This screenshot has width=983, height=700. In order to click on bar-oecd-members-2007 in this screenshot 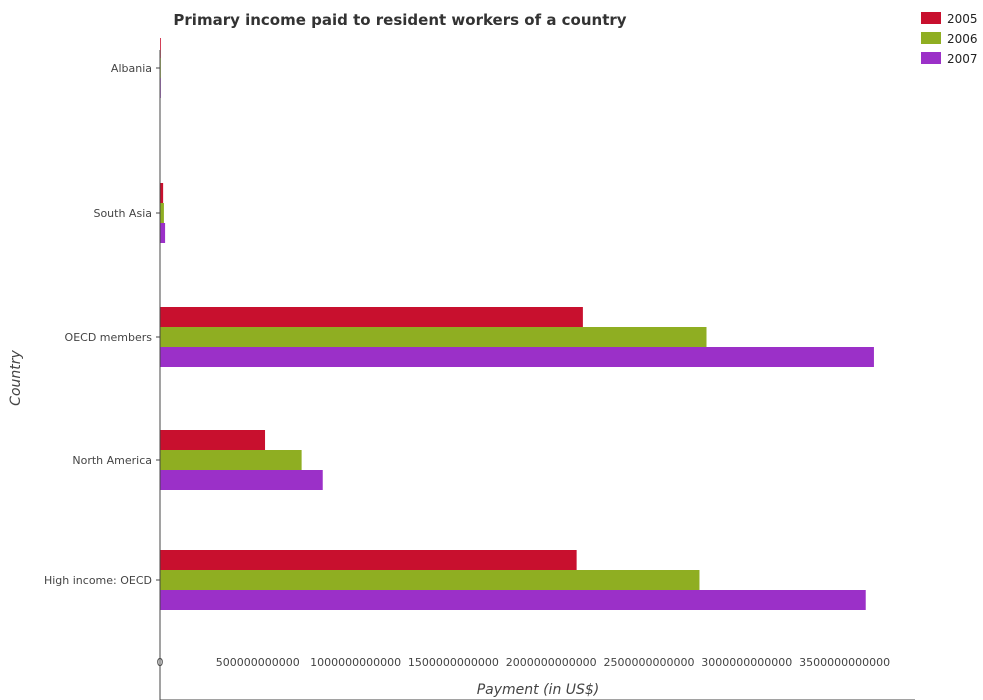, I will do `click(517, 357)`.